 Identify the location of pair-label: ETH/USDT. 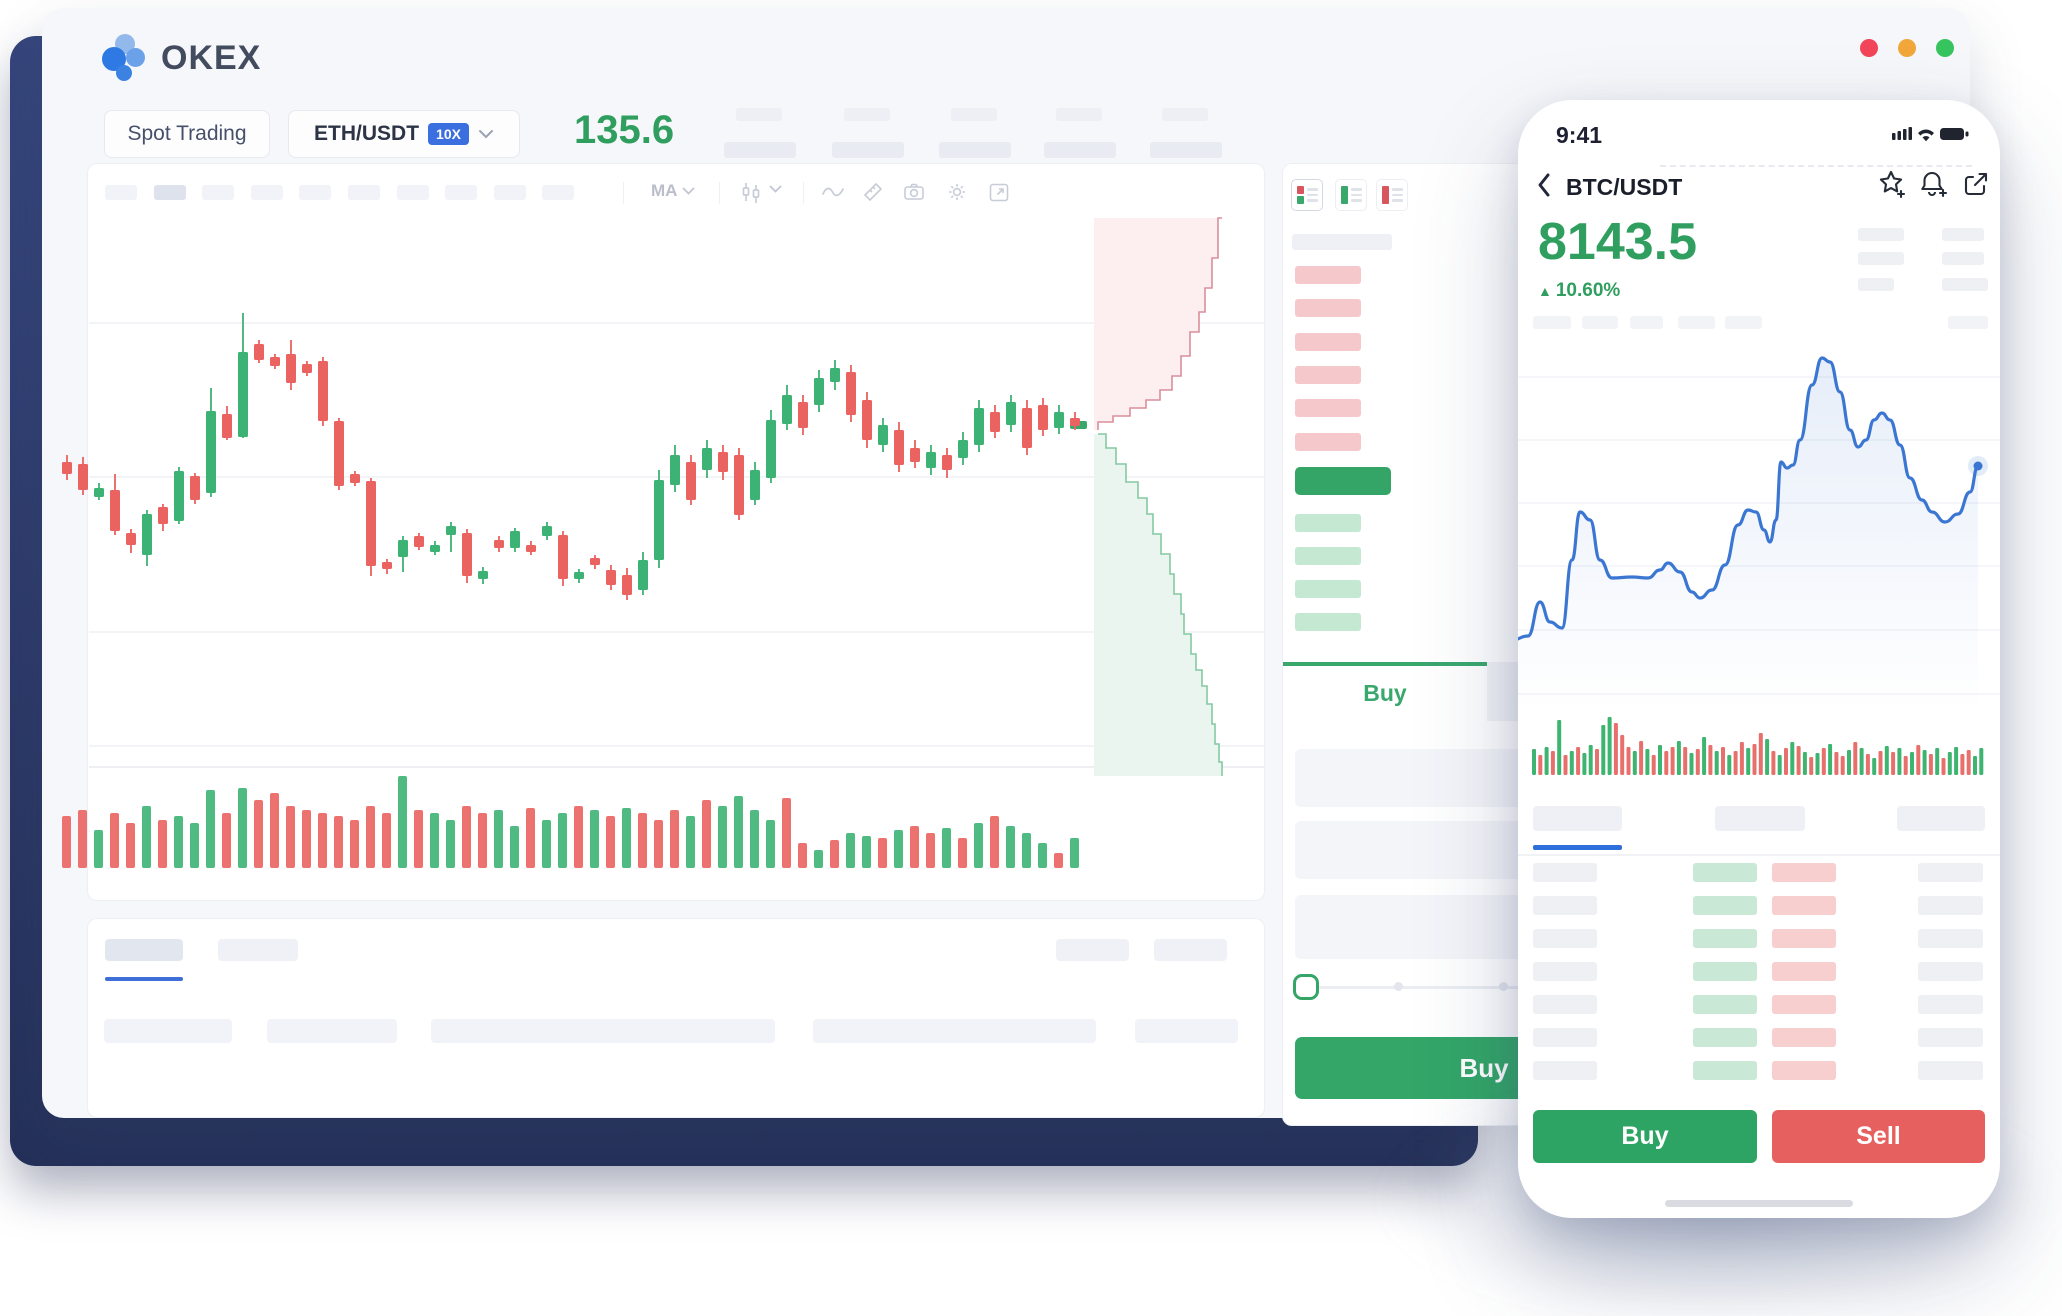
(367, 133).